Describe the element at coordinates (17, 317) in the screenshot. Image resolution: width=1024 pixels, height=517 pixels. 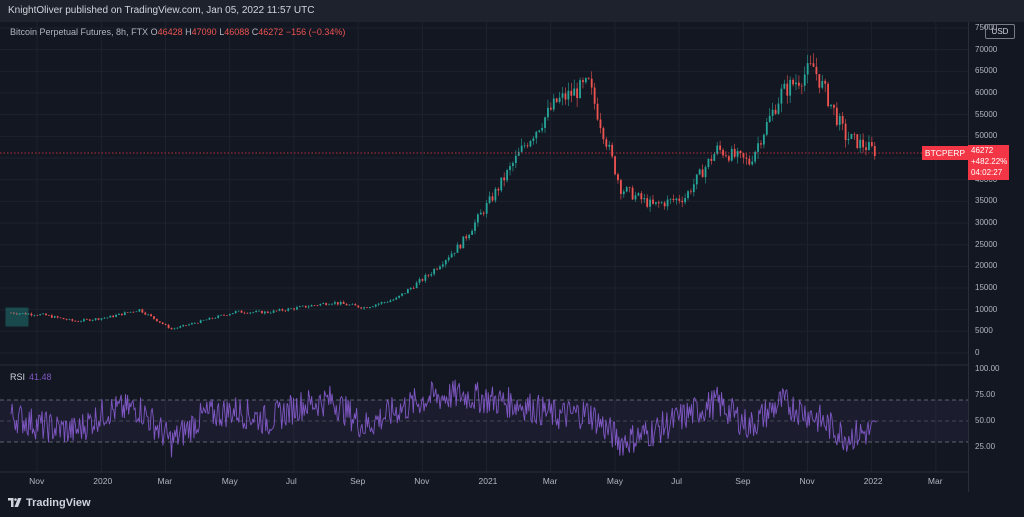
I see `start-highlight` at that location.